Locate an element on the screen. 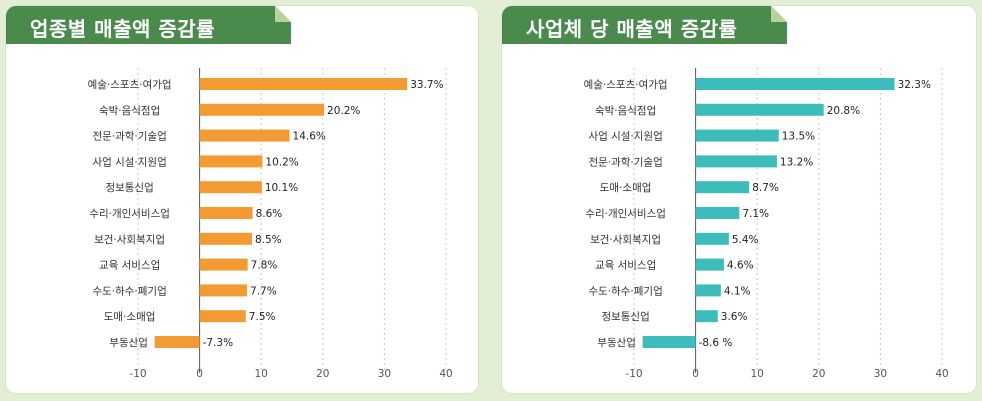  value-label: 5.4% is located at coordinates (745, 240).